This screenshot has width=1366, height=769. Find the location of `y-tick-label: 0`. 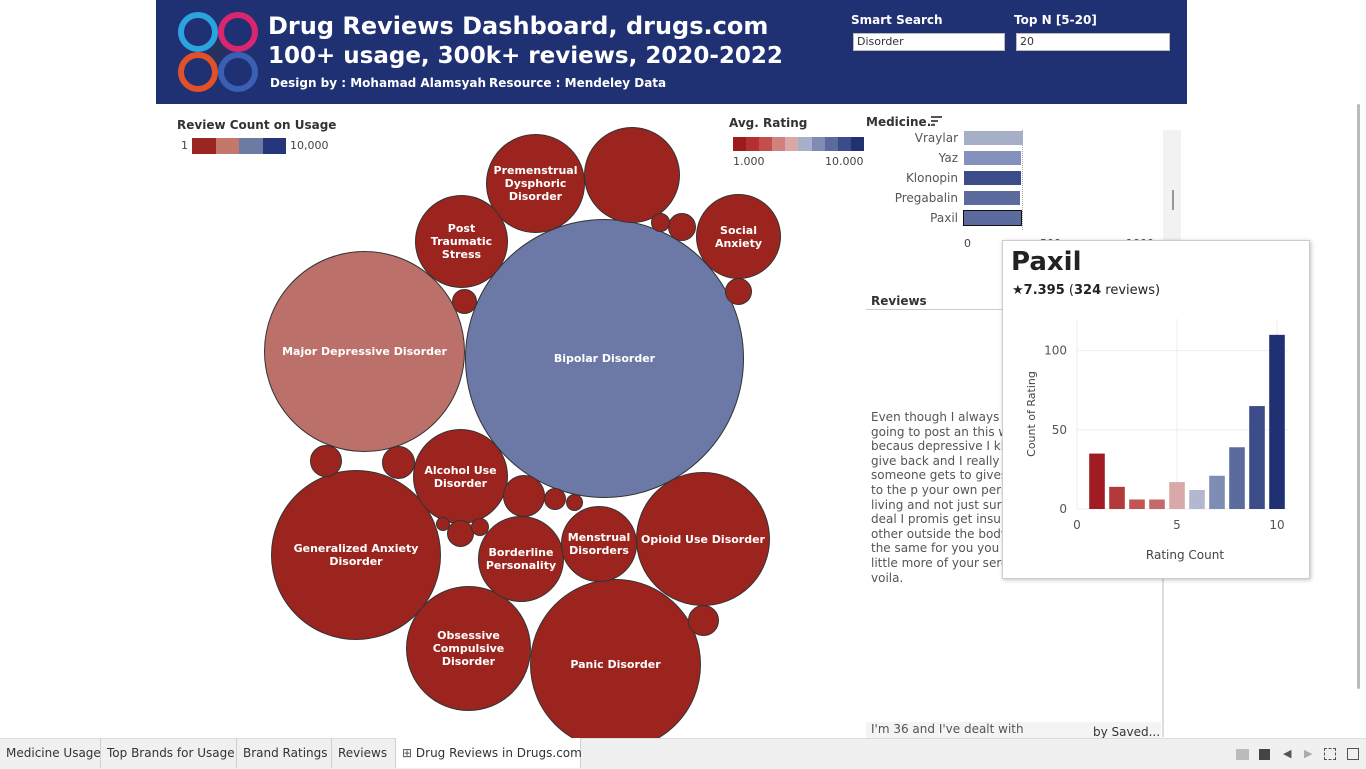

y-tick-label: 0 is located at coordinates (1063, 509).